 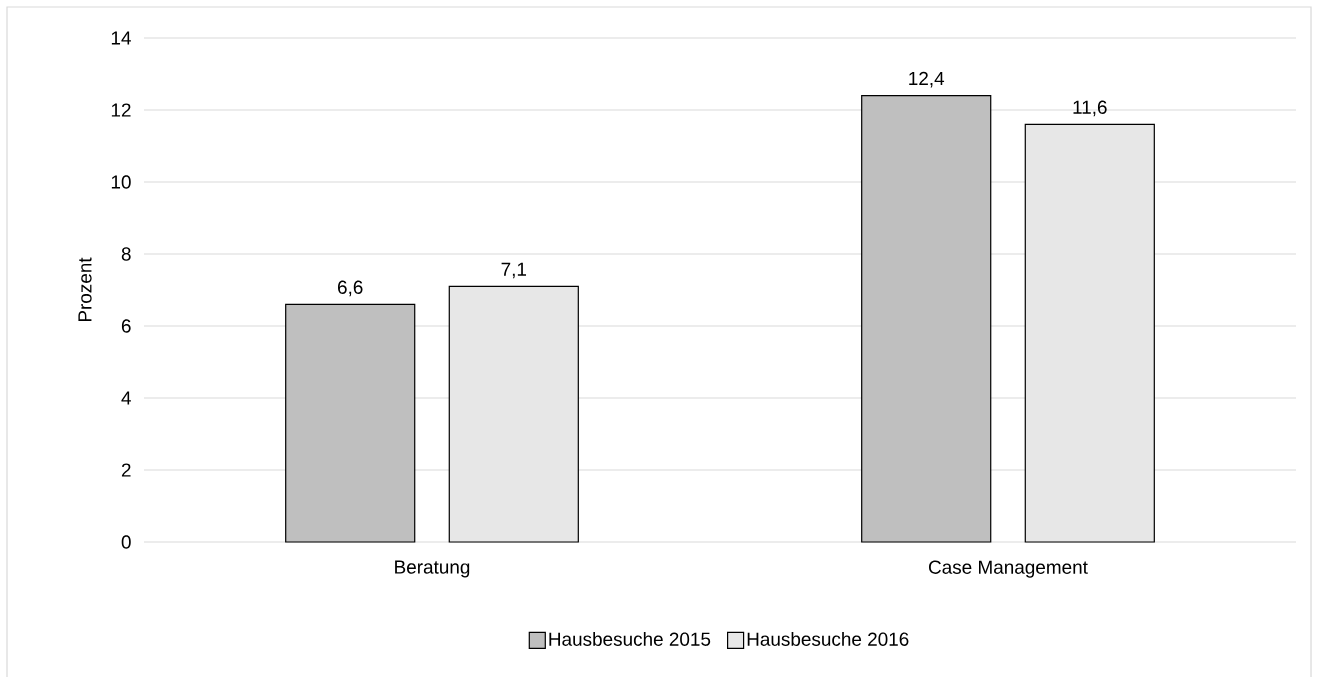 What do you see at coordinates (927, 79) in the screenshot?
I see `data-label: 12,4` at bounding box center [927, 79].